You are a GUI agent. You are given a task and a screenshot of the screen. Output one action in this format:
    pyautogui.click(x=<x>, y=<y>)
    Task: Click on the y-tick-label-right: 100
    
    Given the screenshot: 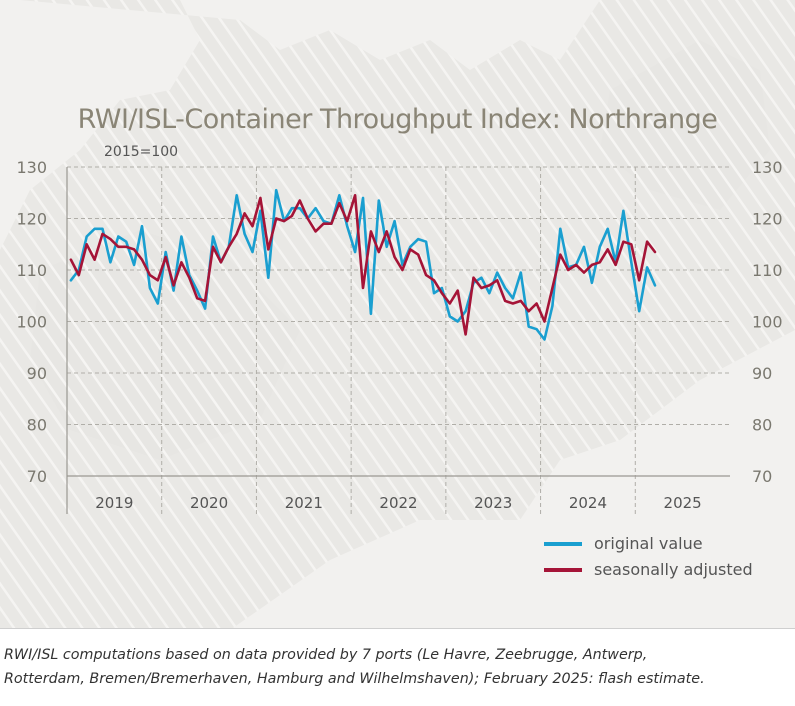 What is the action you would take?
    pyautogui.click(x=767, y=322)
    